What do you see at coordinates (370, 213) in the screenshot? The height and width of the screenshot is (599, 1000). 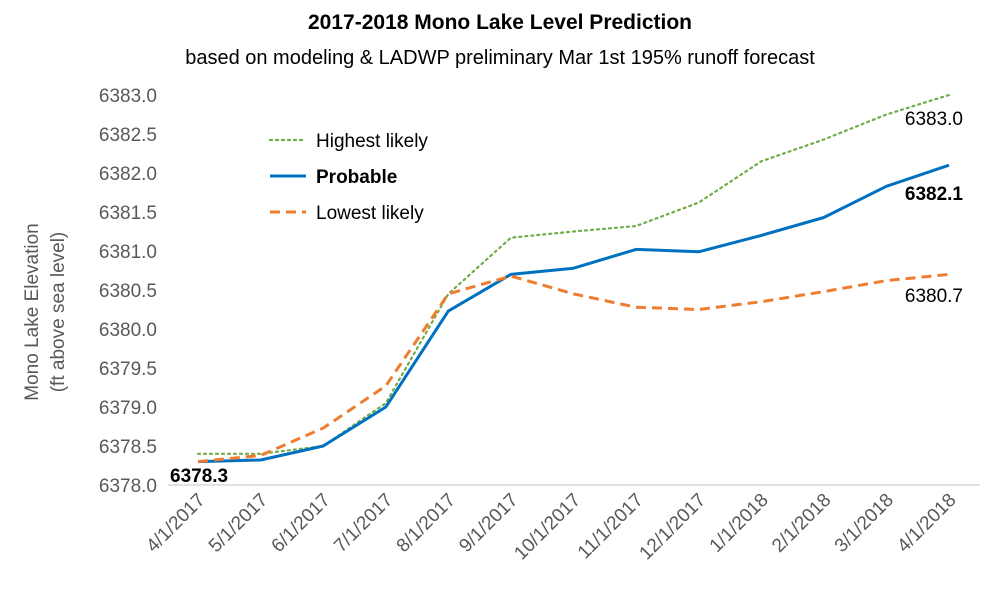 I see `legend-label-lowest-likely: Lowest likely` at bounding box center [370, 213].